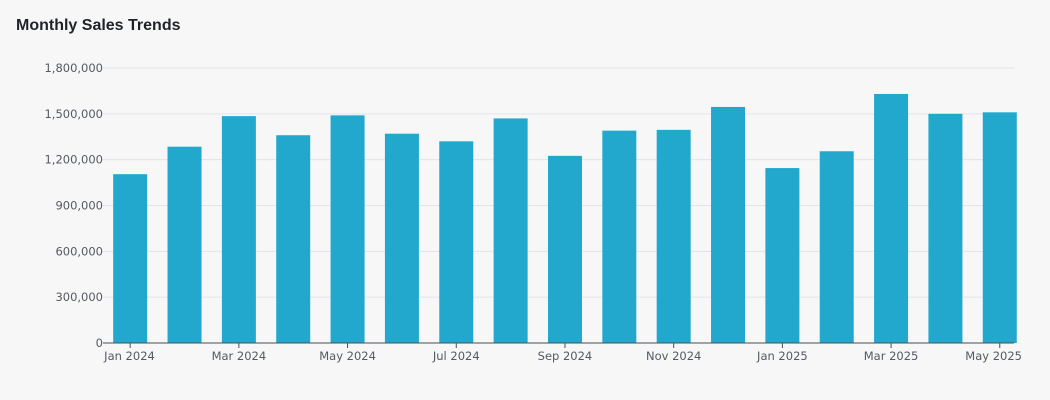 This screenshot has width=1050, height=400. I want to click on bar-oct-2024, so click(619, 236).